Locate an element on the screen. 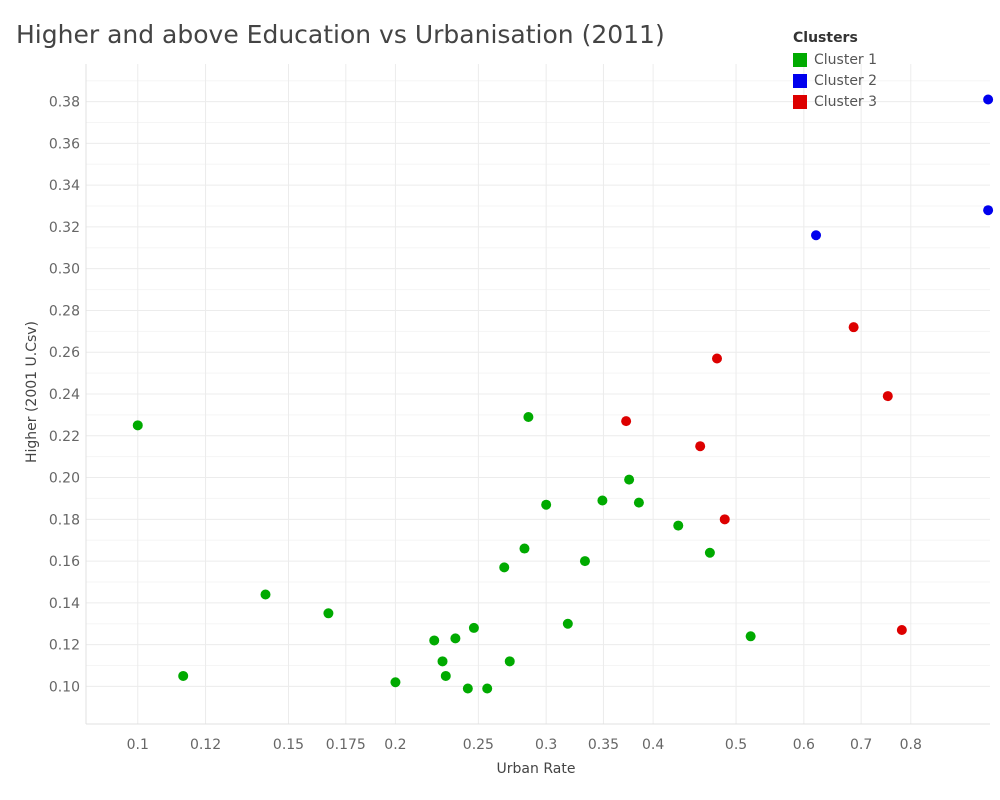 The image size is (1000, 800). x-tick-label: 0.25 is located at coordinates (478, 745).